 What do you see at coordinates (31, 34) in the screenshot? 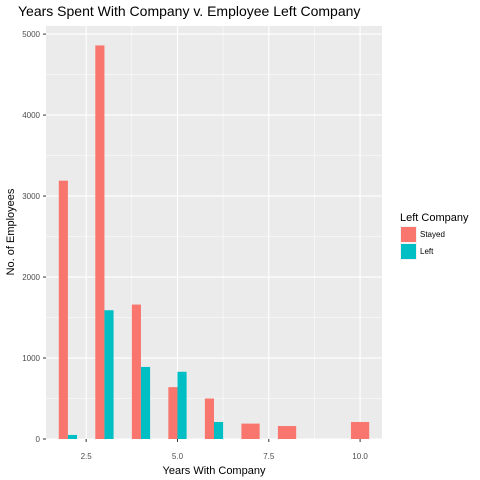
I see `y-tick-label: 5000` at bounding box center [31, 34].